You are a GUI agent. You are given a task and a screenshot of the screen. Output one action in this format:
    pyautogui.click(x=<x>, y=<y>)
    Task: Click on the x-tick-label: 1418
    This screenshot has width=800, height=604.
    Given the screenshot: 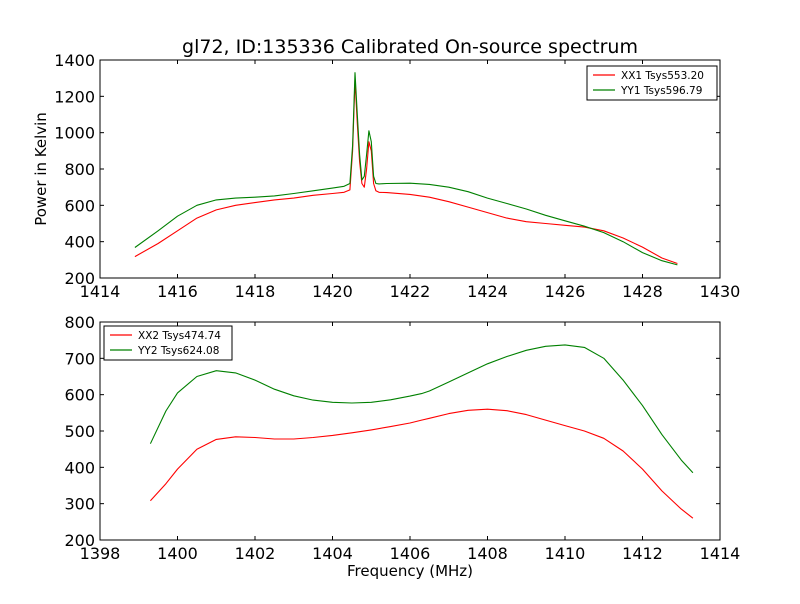 What is the action you would take?
    pyautogui.click(x=255, y=291)
    